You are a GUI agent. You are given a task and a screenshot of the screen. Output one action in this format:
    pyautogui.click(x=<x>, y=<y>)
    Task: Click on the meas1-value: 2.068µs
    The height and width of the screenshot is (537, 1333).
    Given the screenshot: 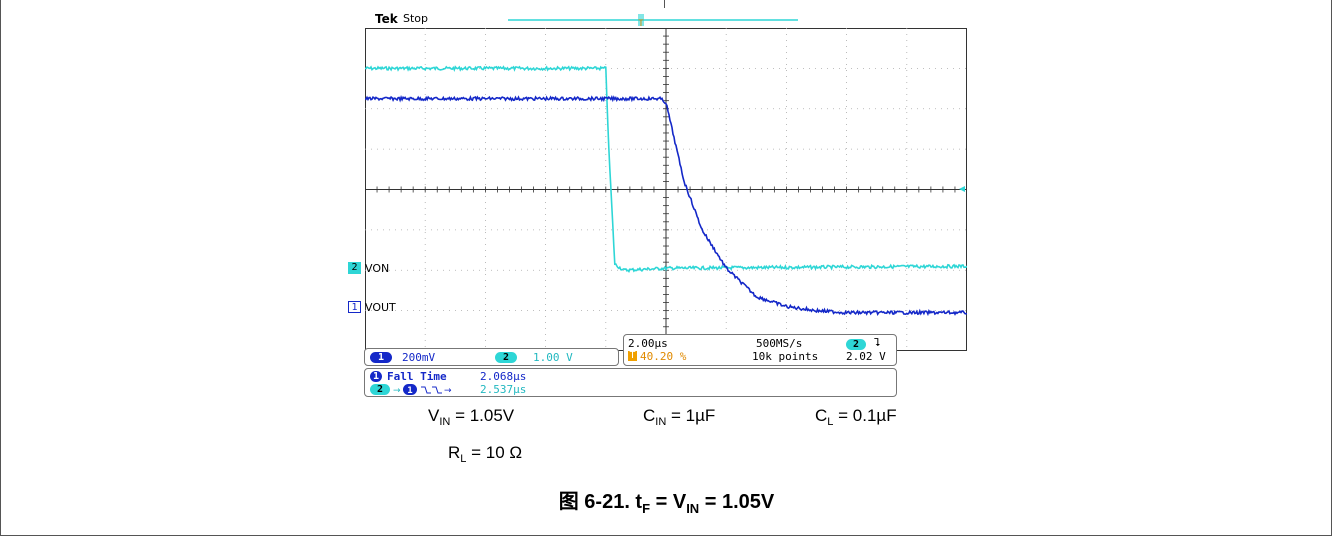 What is the action you would take?
    pyautogui.click(x=503, y=376)
    